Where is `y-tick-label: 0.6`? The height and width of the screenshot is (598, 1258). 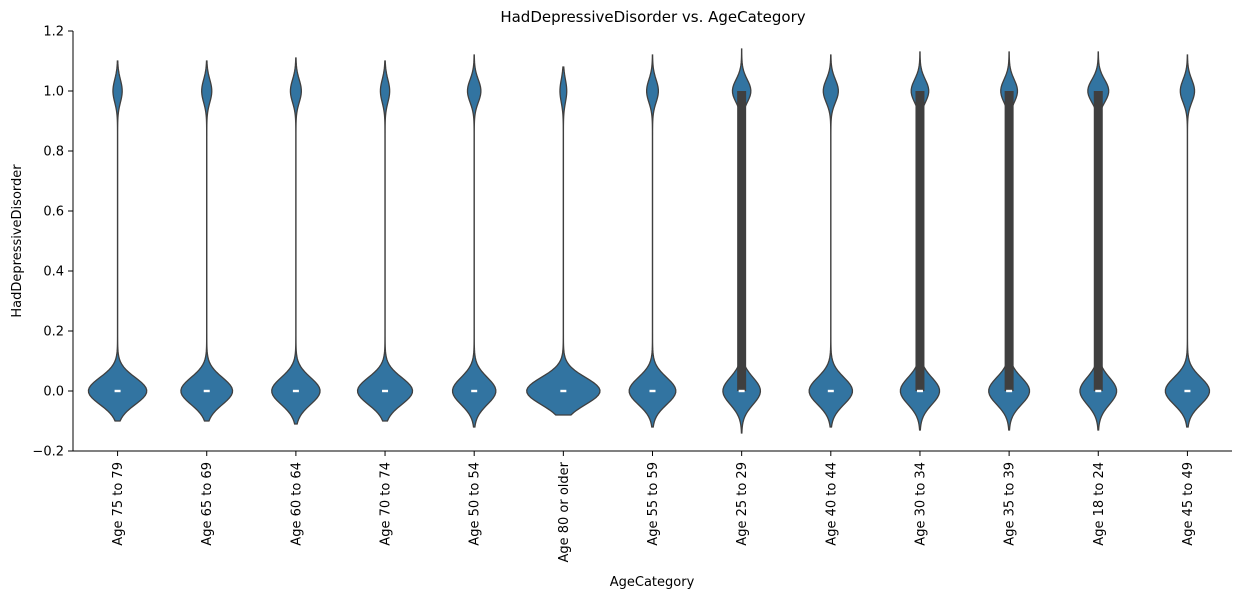 y-tick-label: 0.6 is located at coordinates (53, 212).